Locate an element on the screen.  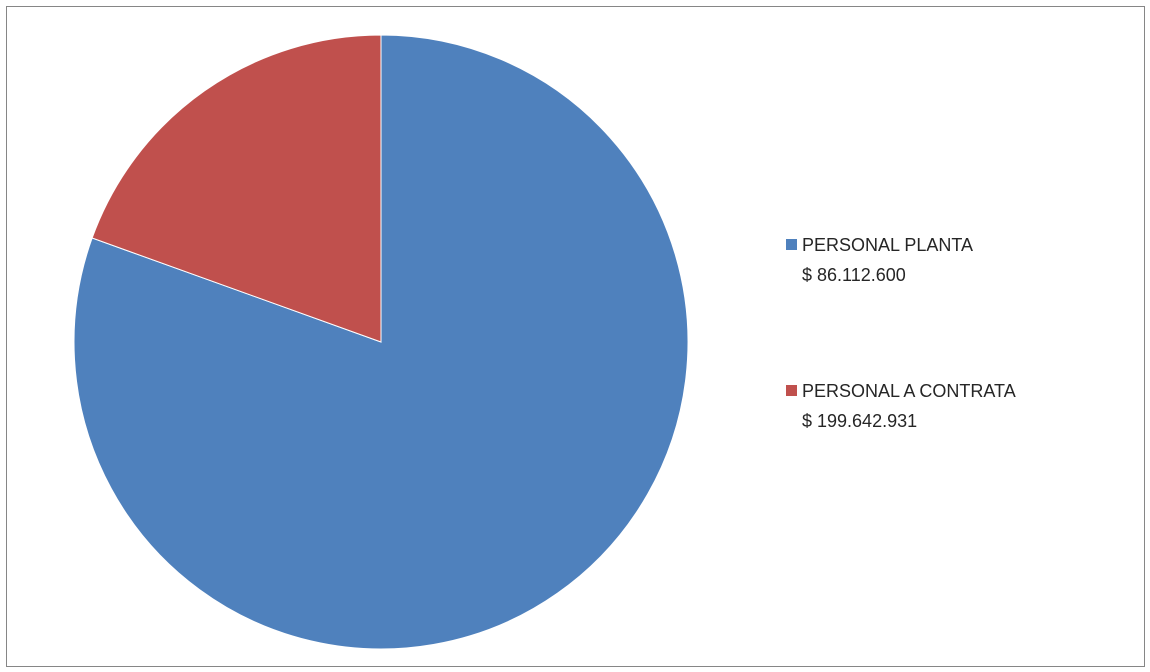
legend-value-personal-a-contrata: $ 199.642.931 is located at coordinates (860, 421).